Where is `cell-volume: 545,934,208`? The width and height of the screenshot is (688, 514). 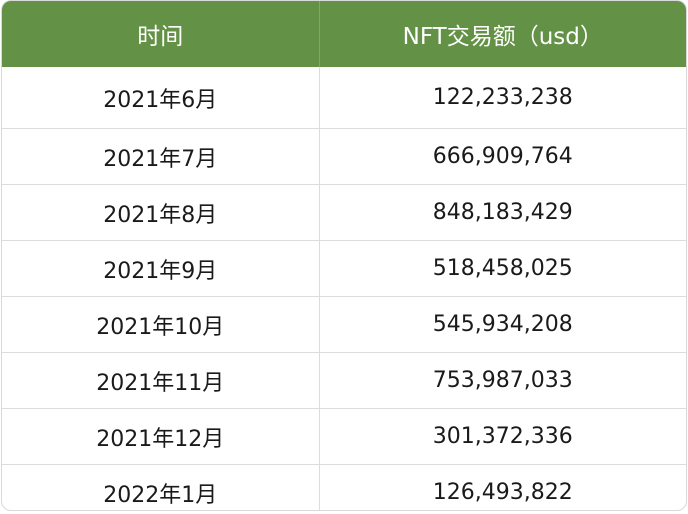
cell-volume: 545,934,208 is located at coordinates (502, 324).